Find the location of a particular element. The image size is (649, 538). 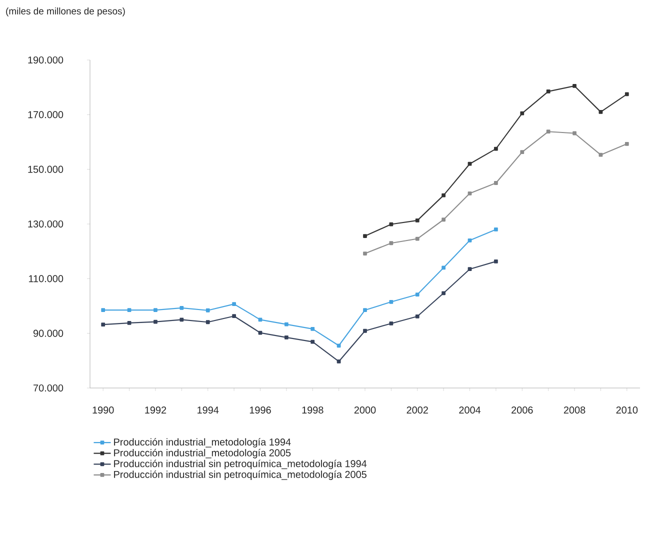

x-tick-label: 2010 is located at coordinates (627, 410).